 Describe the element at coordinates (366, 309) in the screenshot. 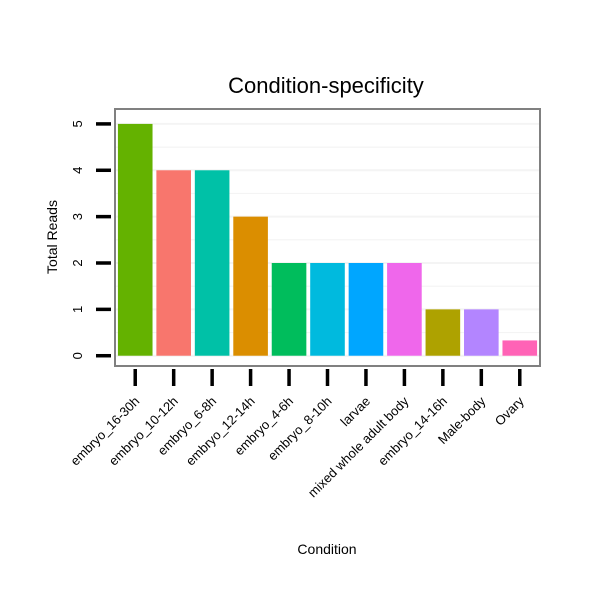

I see `bar-larvae` at that location.